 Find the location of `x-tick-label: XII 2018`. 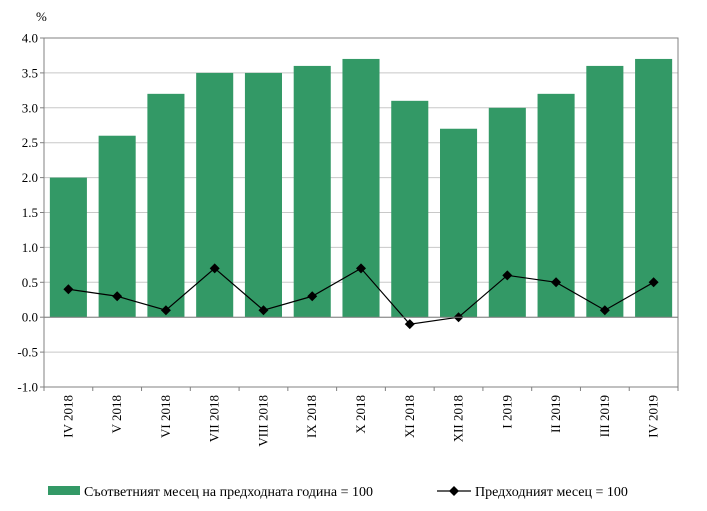

x-tick-label: XII 2018 is located at coordinates (458, 418).